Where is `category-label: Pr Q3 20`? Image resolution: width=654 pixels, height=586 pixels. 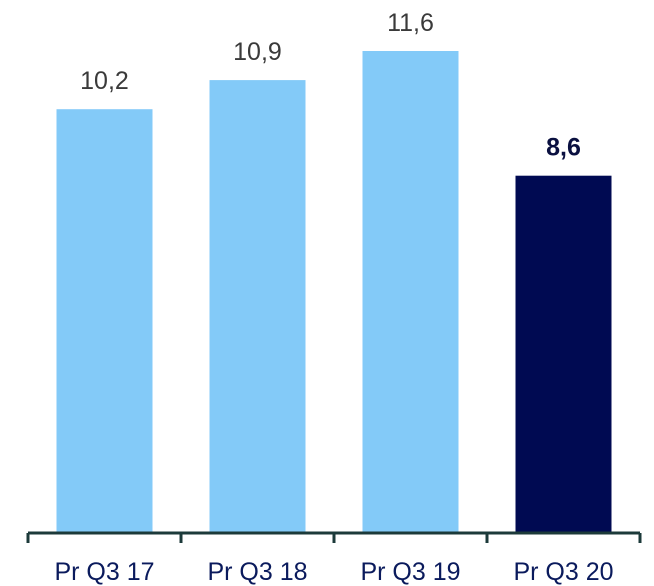 category-label: Pr Q3 20 is located at coordinates (563, 572).